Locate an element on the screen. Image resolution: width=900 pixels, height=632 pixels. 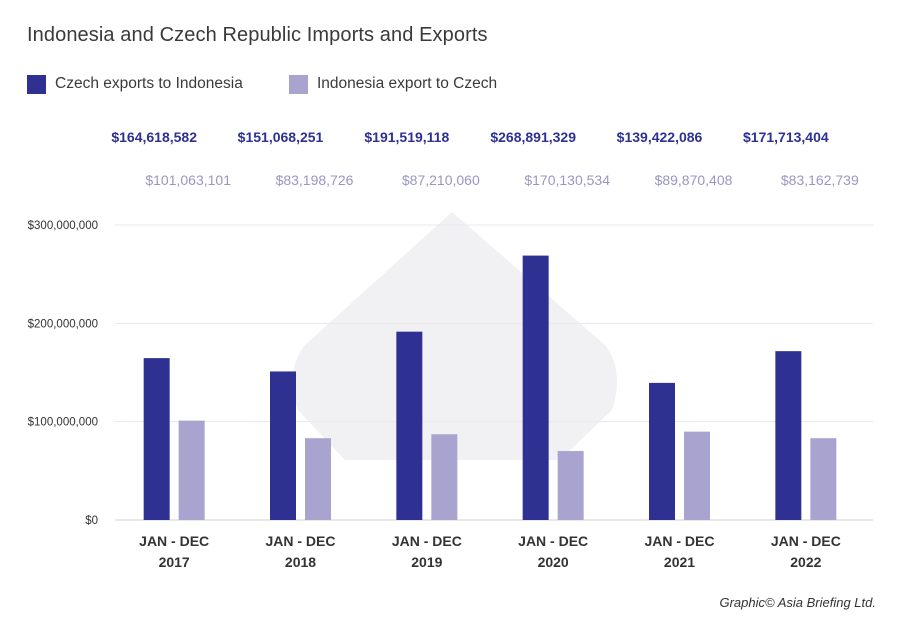
data-label-czech-exports: $191,519,118 is located at coordinates (406, 137).